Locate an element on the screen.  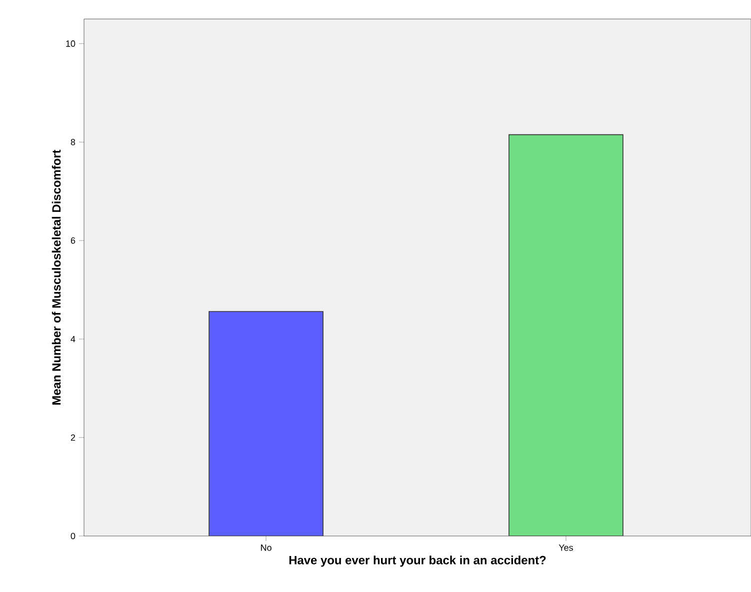
y-tick-label: 8 is located at coordinates (73, 142).